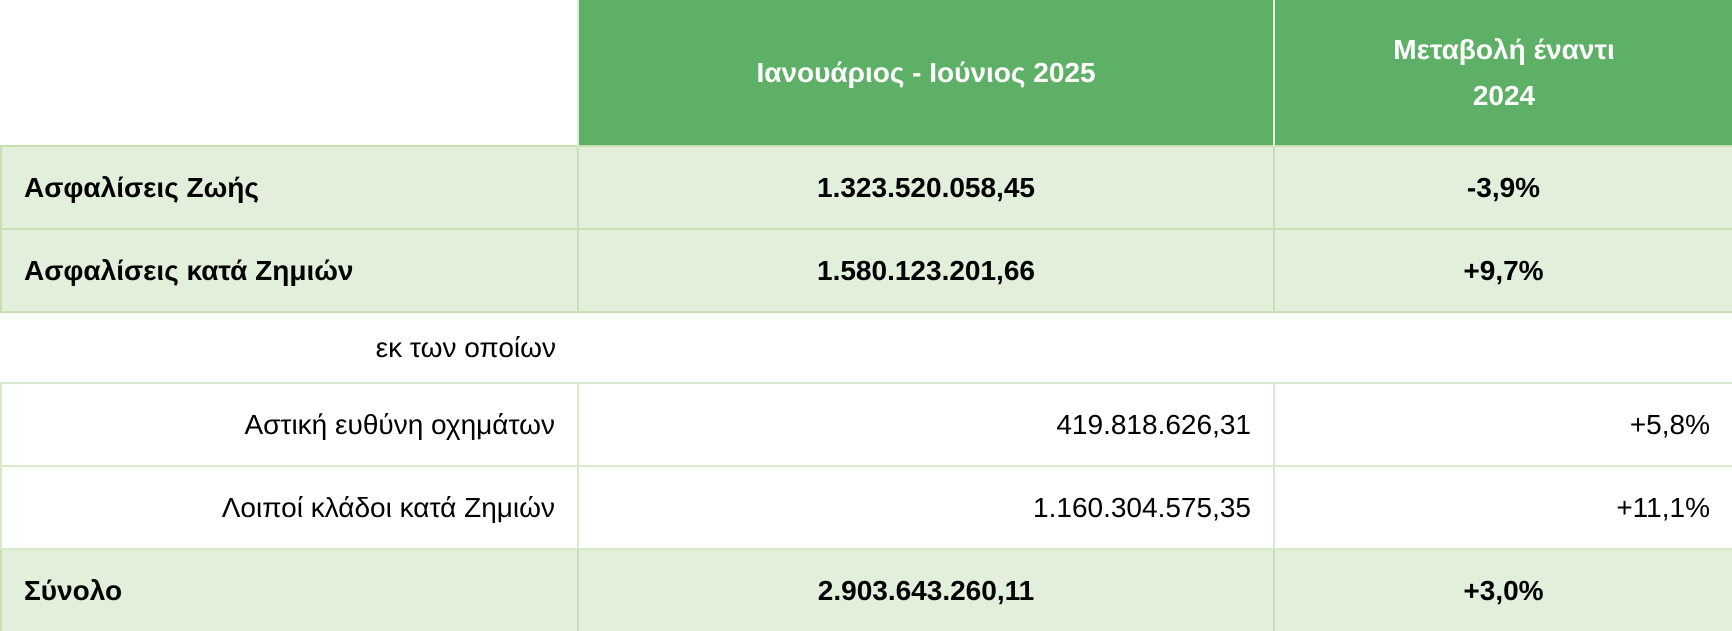  What do you see at coordinates (1502, 73) in the screenshot?
I see `header-change: Μεταβολή έναντι 2024` at bounding box center [1502, 73].